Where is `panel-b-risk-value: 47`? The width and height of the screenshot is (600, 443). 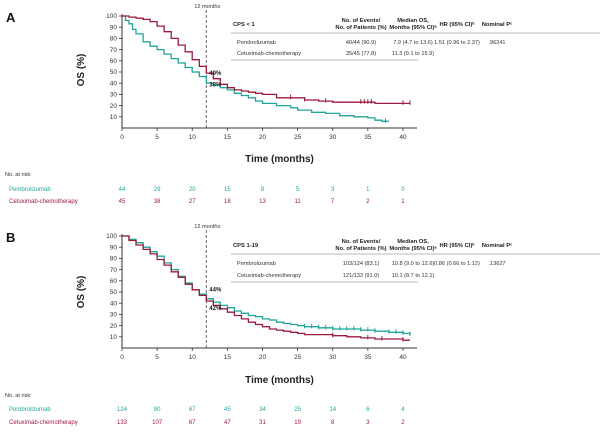
panel-b-risk-value: 47 is located at coordinates (227, 423).